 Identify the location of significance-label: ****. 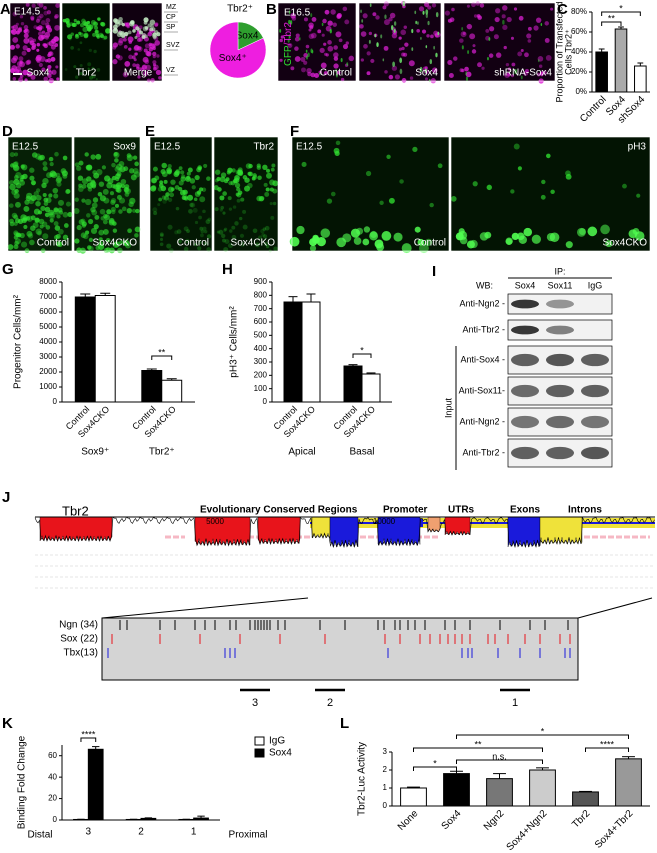
(607, 744).